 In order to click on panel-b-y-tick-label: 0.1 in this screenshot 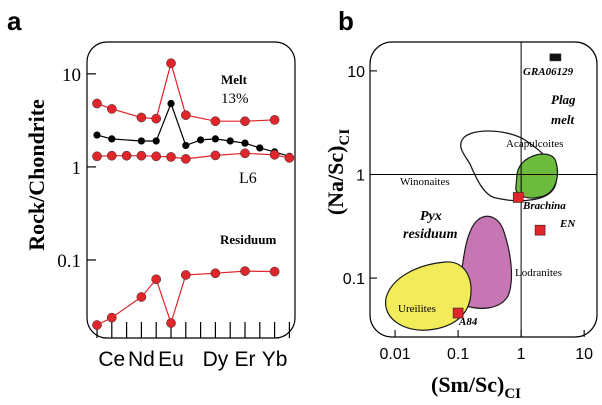, I will do `click(354, 279)`.